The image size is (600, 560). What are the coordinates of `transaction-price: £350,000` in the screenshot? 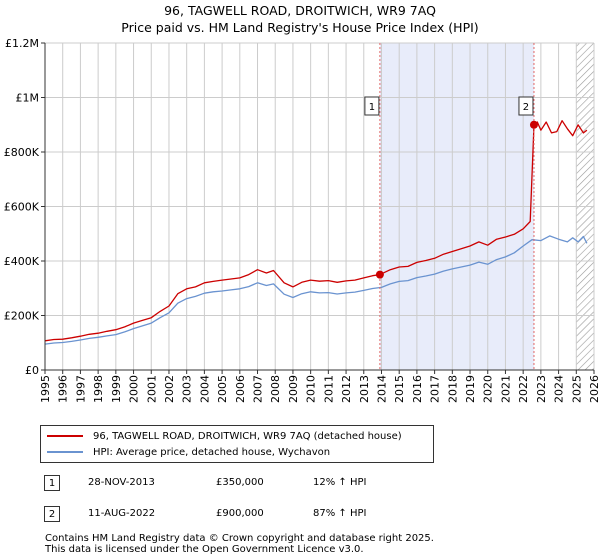 It's located at (240, 482).